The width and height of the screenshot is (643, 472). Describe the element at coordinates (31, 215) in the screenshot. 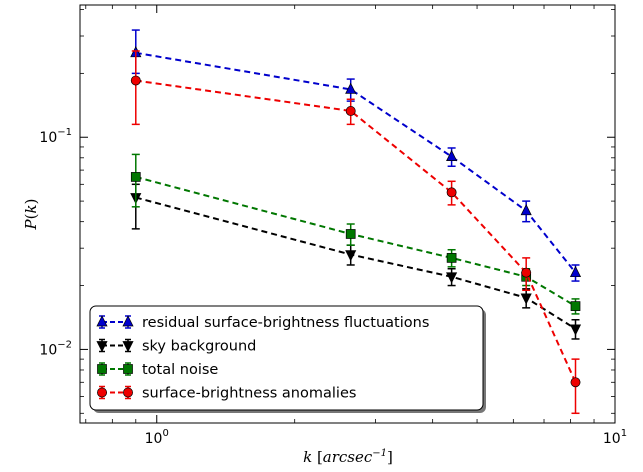

I see `y-axis-label: P(k)` at that location.